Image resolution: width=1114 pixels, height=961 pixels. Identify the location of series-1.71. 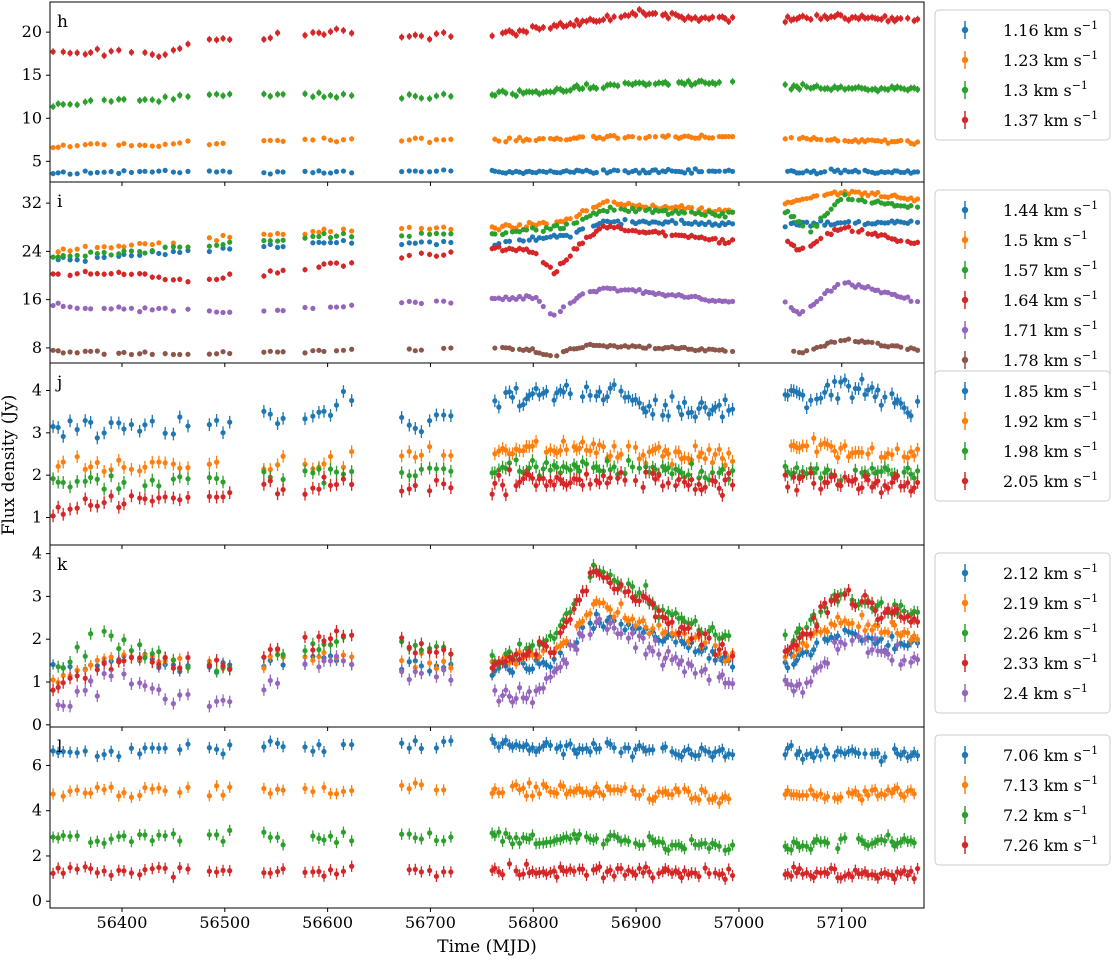
(485, 298).